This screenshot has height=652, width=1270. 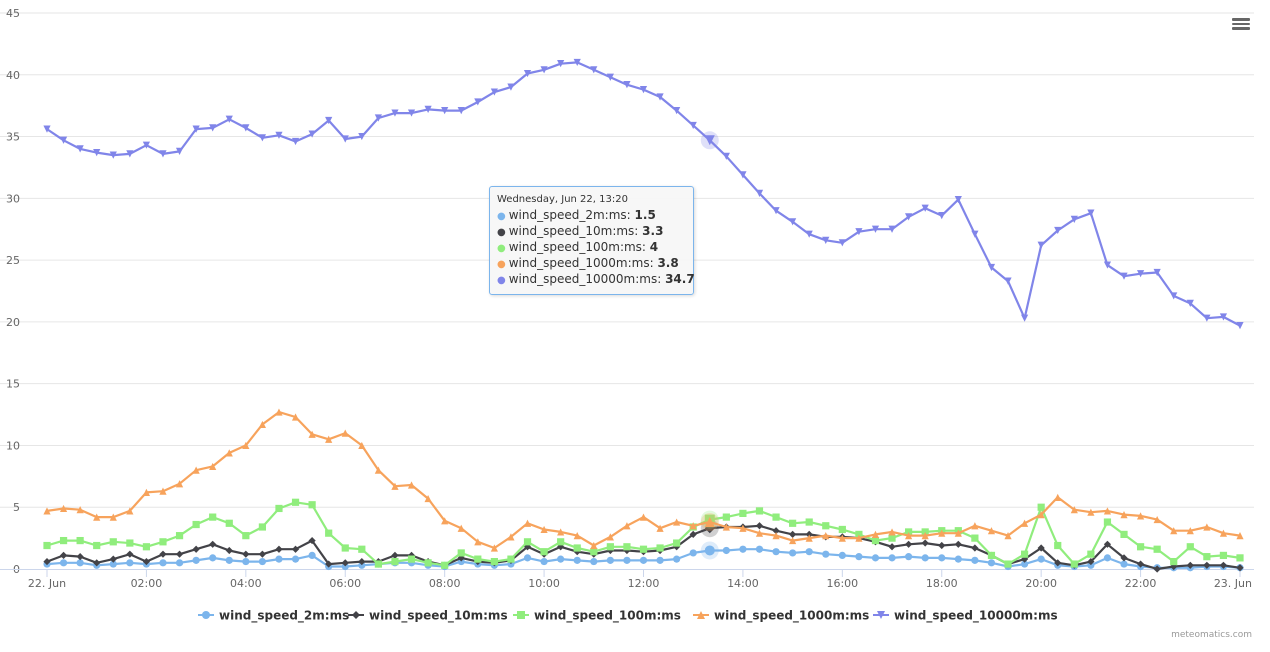 I want to click on tooltip-header: Wednesday, Jun 22, 13:20, so click(x=562, y=199).